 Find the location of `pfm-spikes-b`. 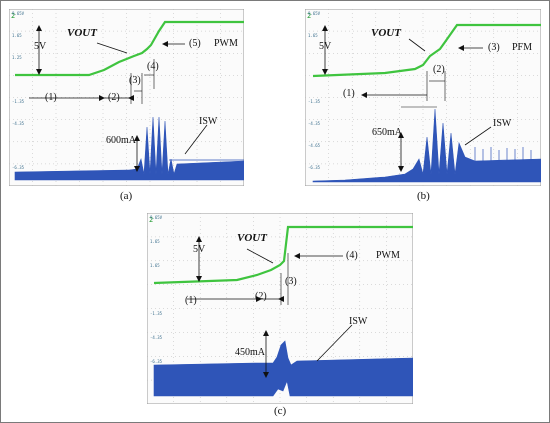

pfm-spikes-b is located at coordinates (503, 154).